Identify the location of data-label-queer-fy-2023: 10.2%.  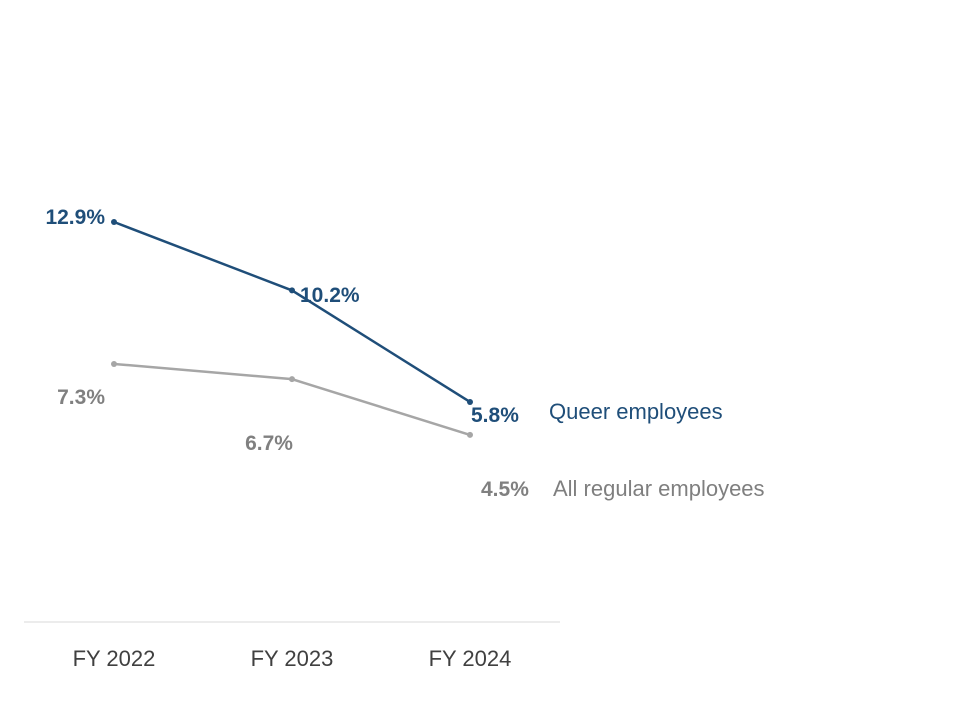
(330, 295).